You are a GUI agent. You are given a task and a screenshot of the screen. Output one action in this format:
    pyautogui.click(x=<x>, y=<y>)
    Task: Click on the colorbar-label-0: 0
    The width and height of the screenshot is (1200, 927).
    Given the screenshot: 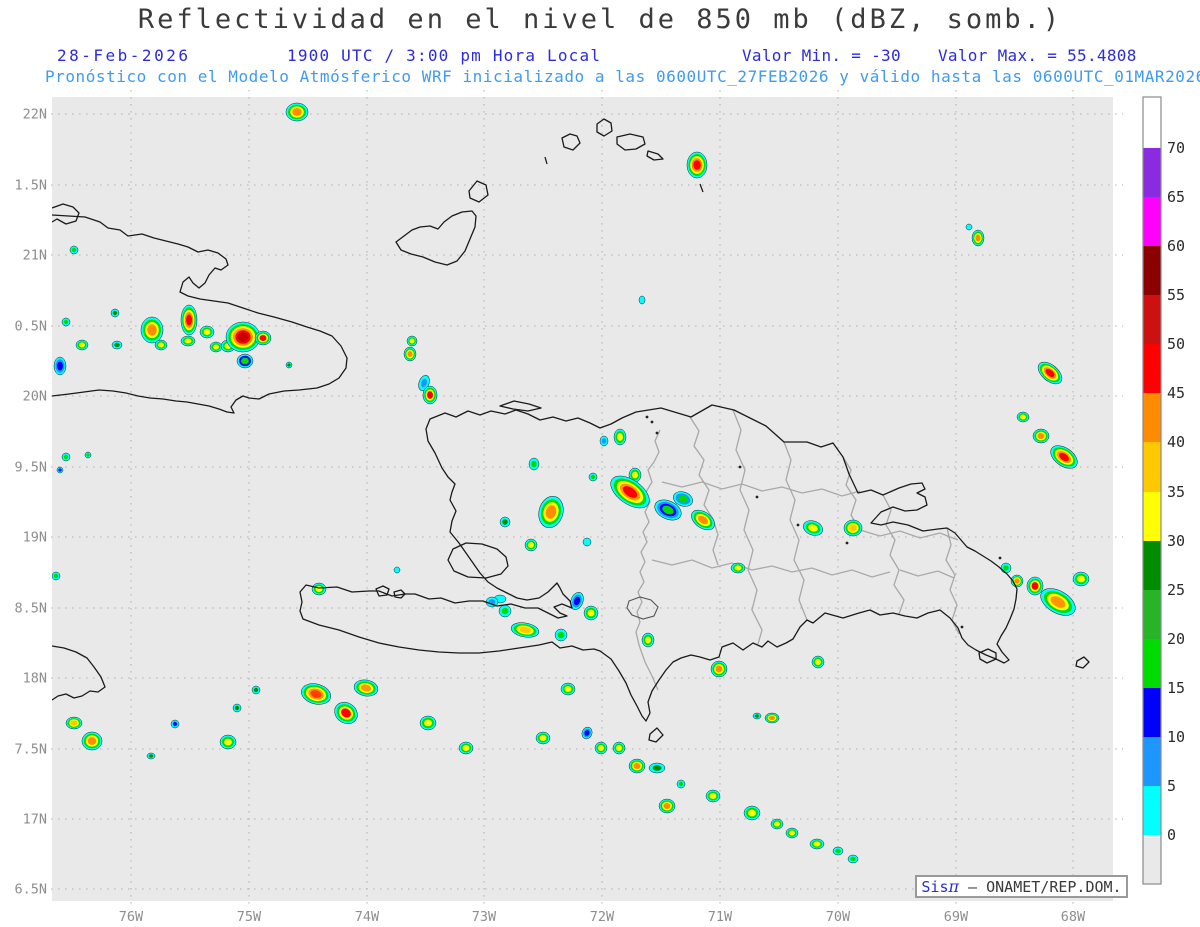 What is the action you would take?
    pyautogui.click(x=1171, y=835)
    